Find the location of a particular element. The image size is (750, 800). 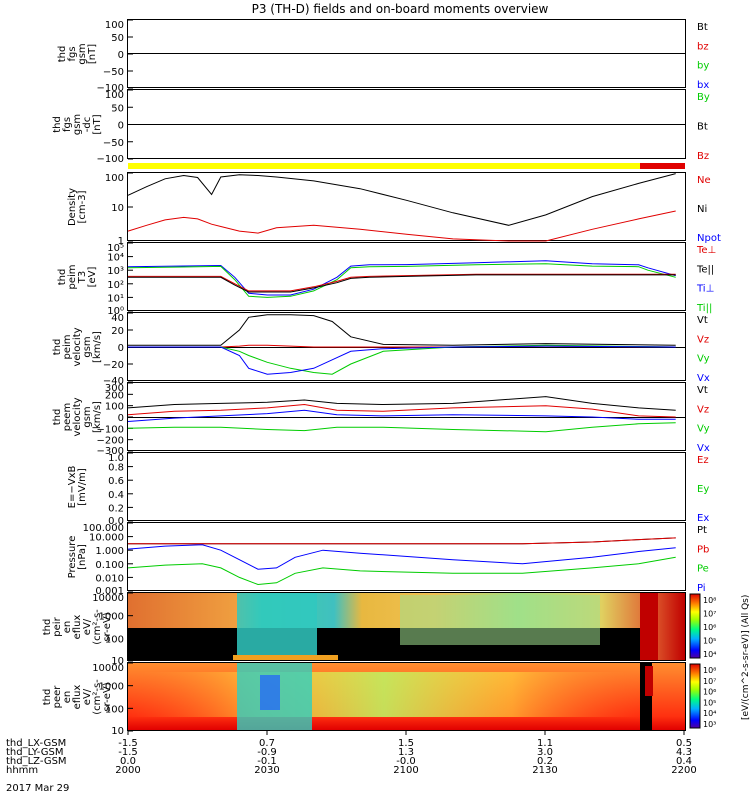

ion-spectrogram-edge is located at coordinates (285, 657).